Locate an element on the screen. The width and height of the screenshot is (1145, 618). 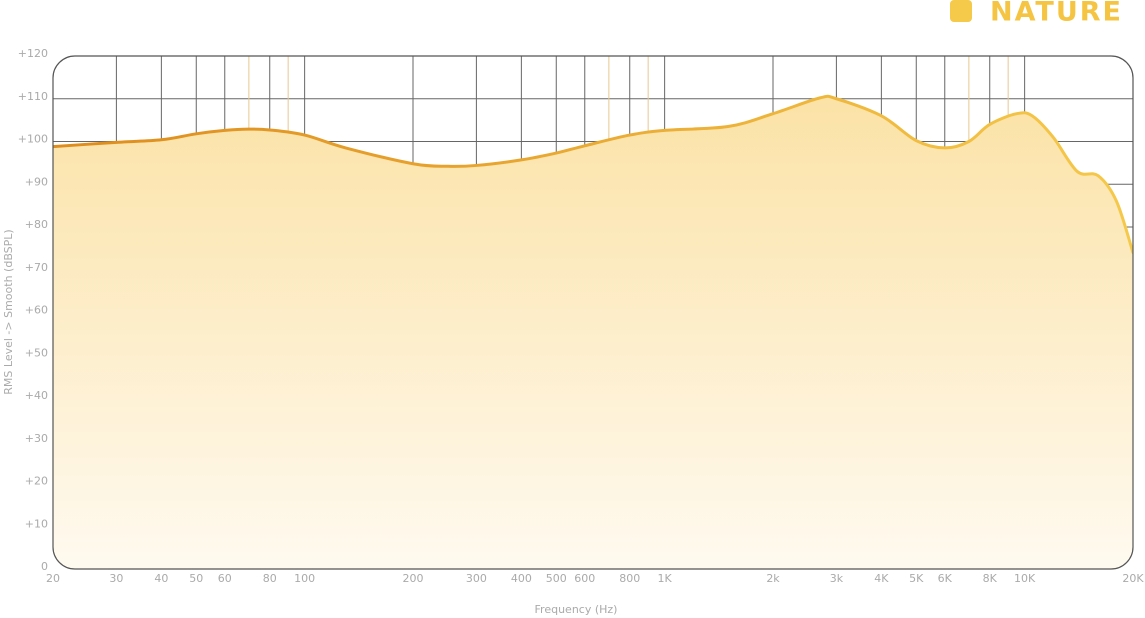
x-tick-label: 3k is located at coordinates (837, 578).